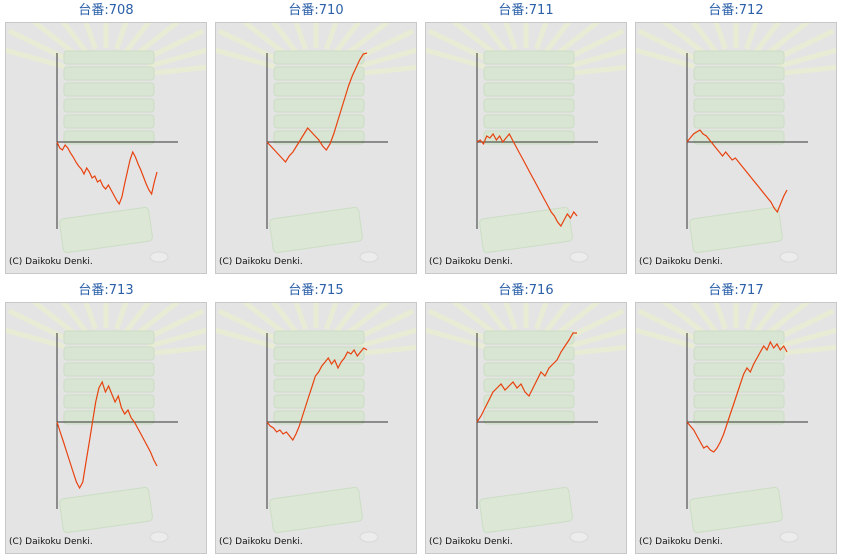 Image resolution: width=844 pixels, height=560 pixels. What do you see at coordinates (736, 290) in the screenshot?
I see `chart-title: 台番:717` at bounding box center [736, 290].